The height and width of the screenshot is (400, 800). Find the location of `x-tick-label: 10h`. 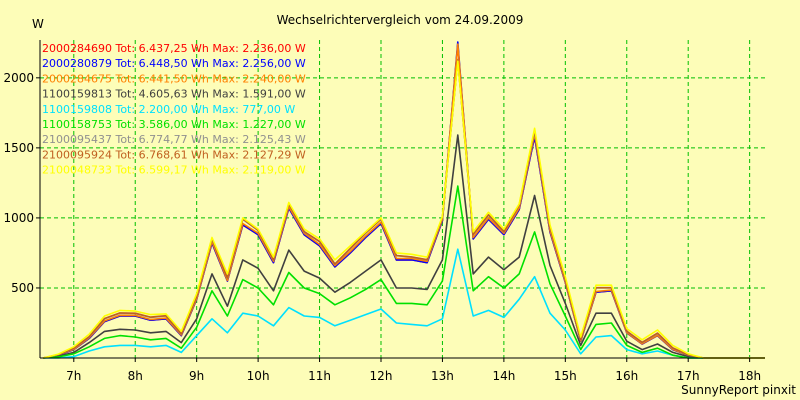

x-tick-label: 10h is located at coordinates (258, 376).